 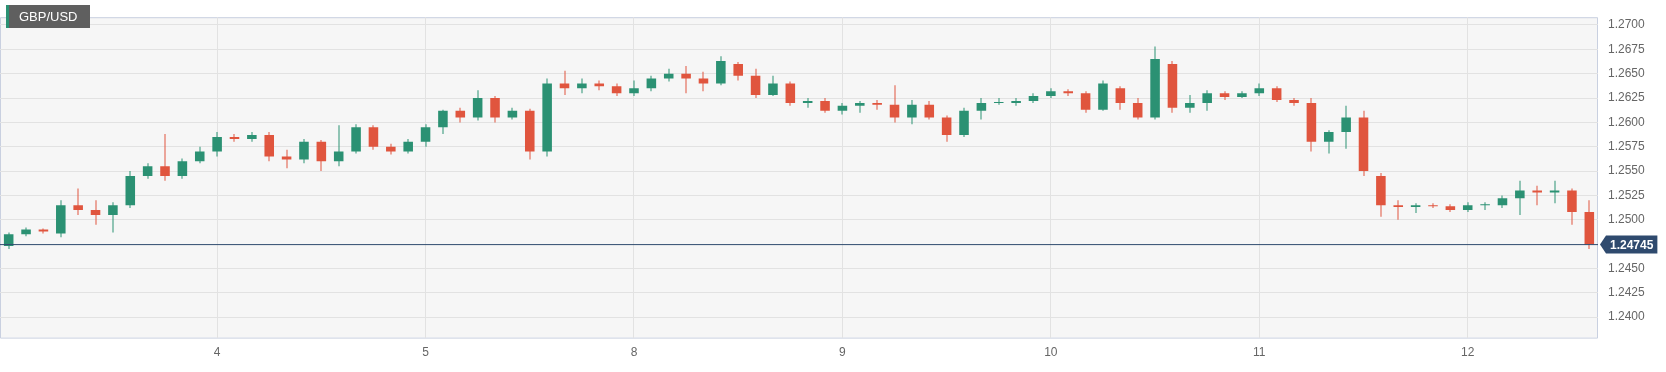 What do you see at coordinates (1627, 219) in the screenshot?
I see `y-tick-label: 1.2500` at bounding box center [1627, 219].